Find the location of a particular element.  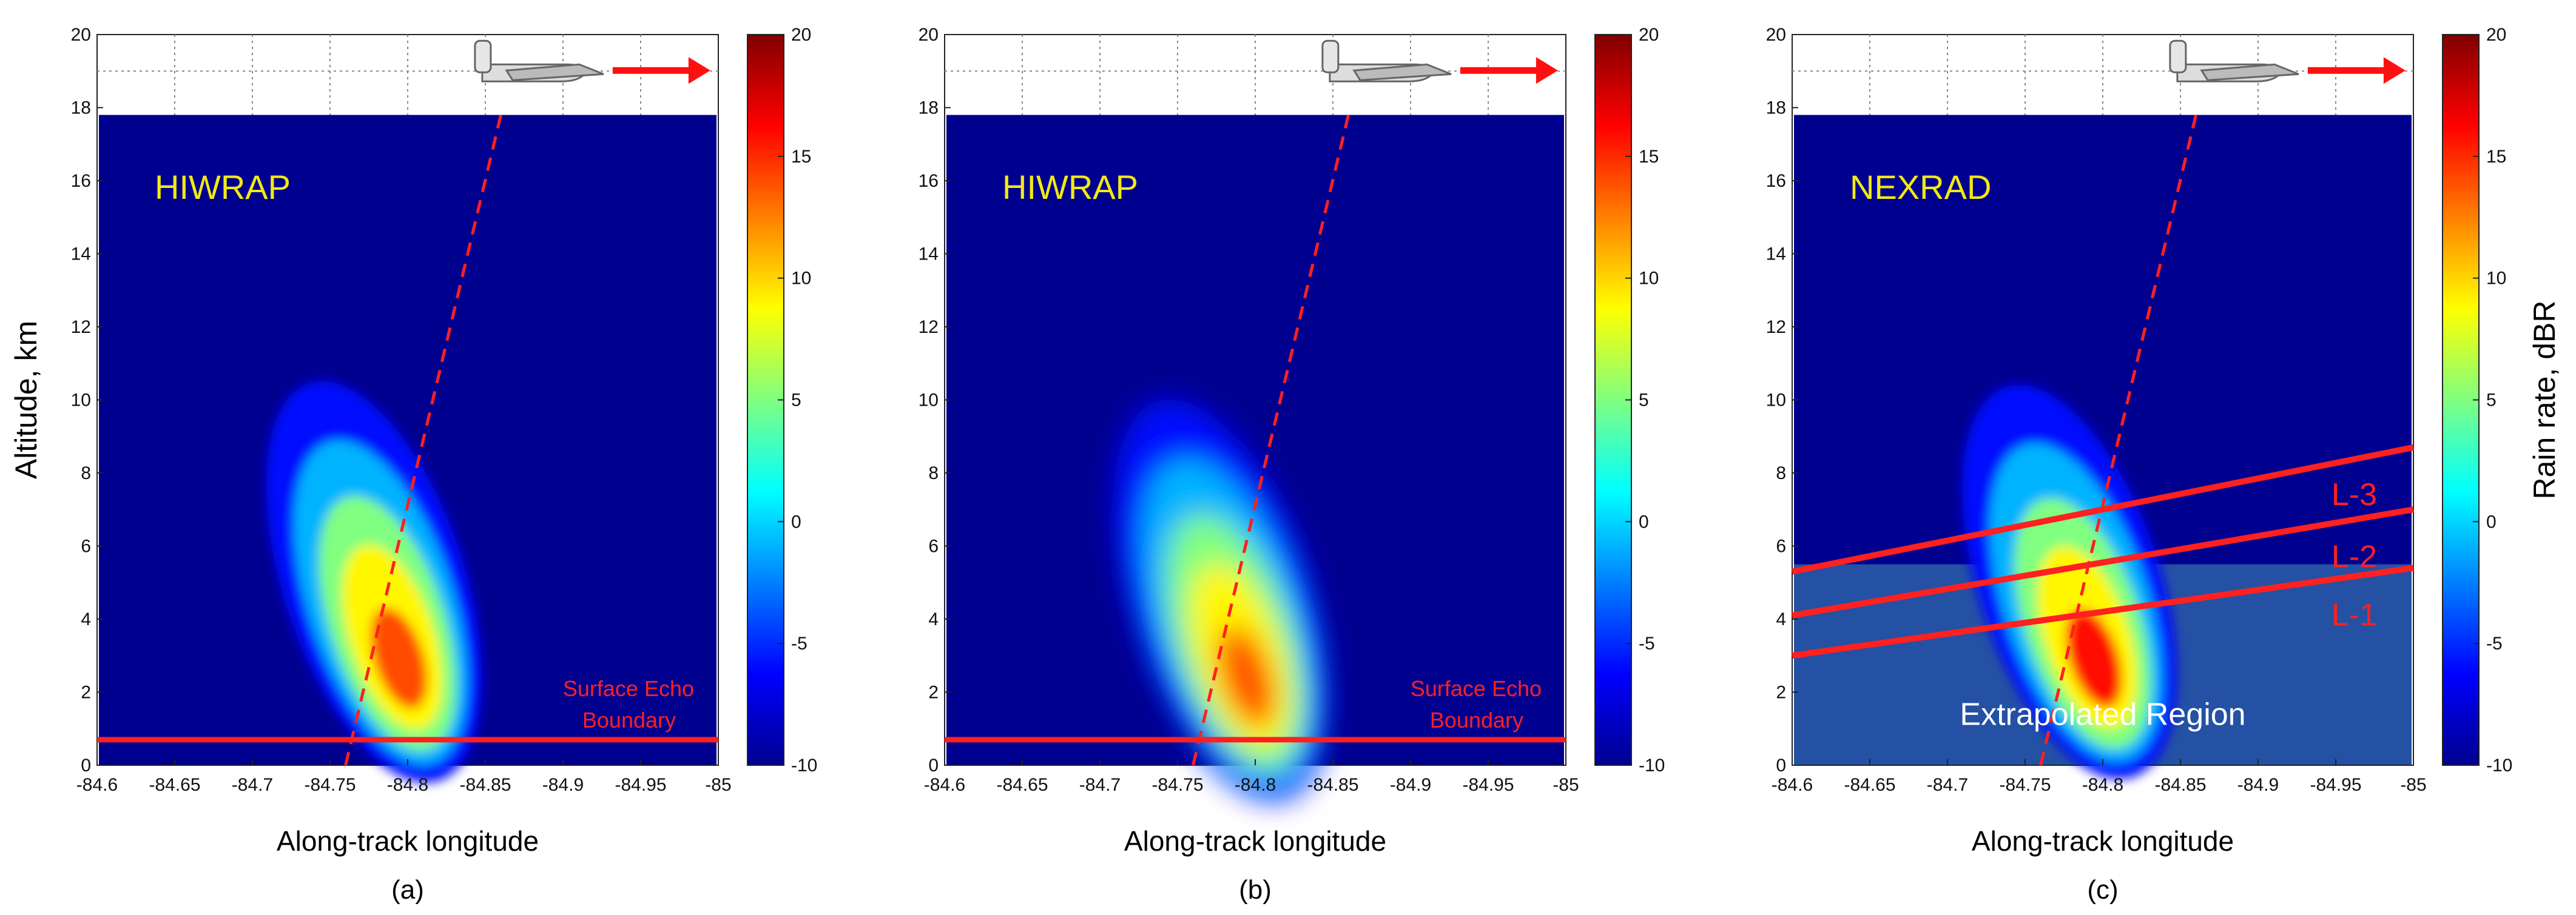

level-label: L-2 is located at coordinates (2355, 556).